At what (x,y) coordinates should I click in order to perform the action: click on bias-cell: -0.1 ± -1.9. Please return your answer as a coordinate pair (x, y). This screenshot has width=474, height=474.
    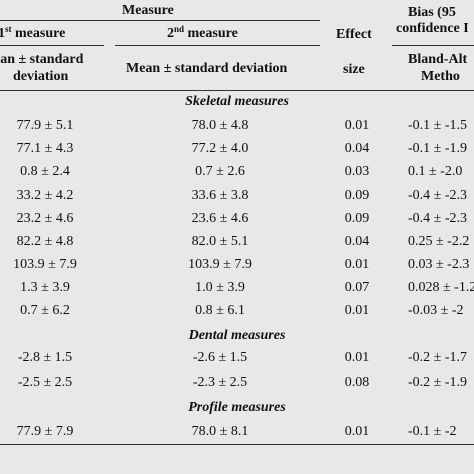
    Looking at the image, I should click on (438, 148).